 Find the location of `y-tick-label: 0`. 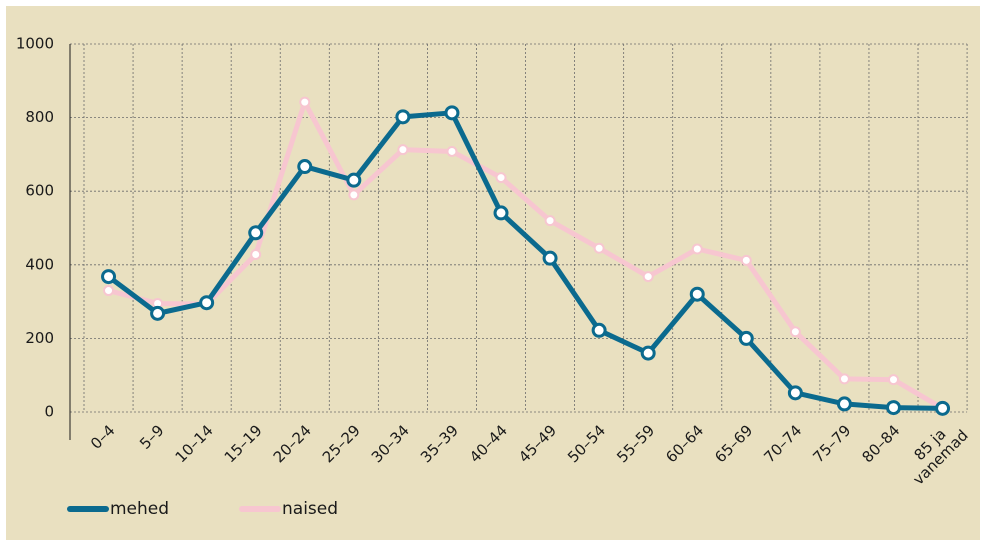

y-tick-label: 0 is located at coordinates (49, 412).